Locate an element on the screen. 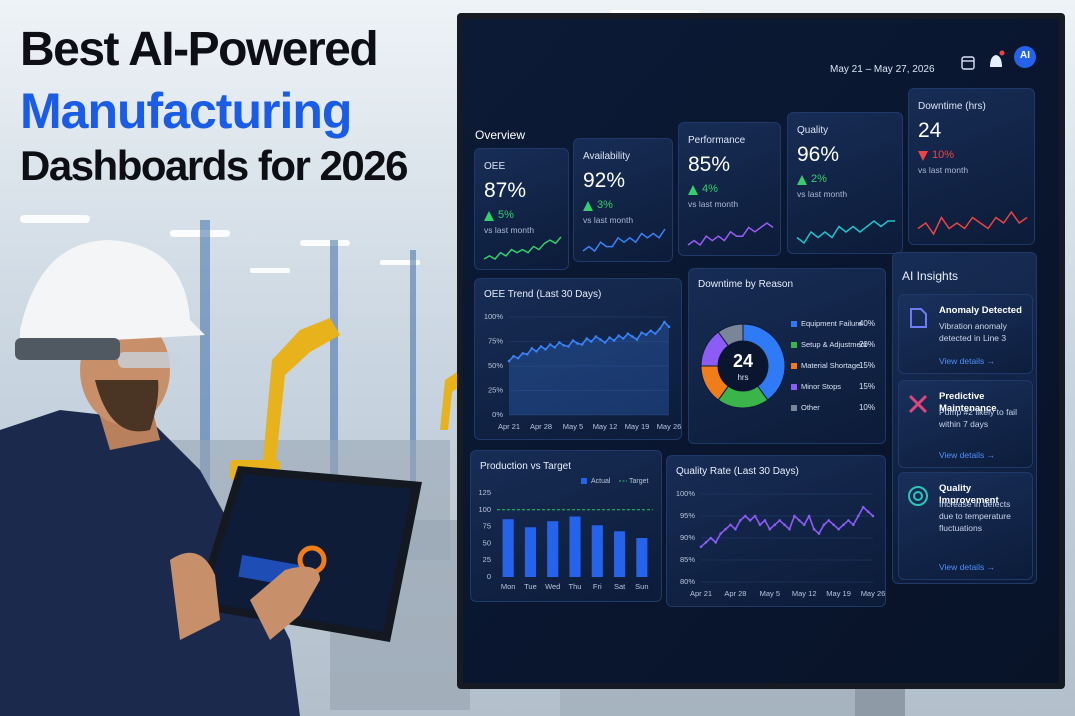  y-tick-label: 25% is located at coordinates (495, 389).